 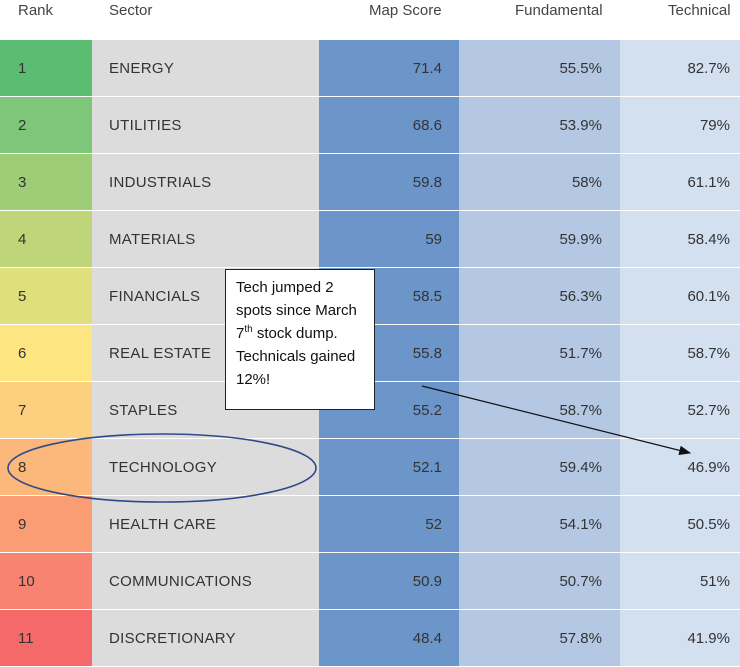 What do you see at coordinates (680, 524) in the screenshot?
I see `technical-cell: 50.5%` at bounding box center [680, 524].